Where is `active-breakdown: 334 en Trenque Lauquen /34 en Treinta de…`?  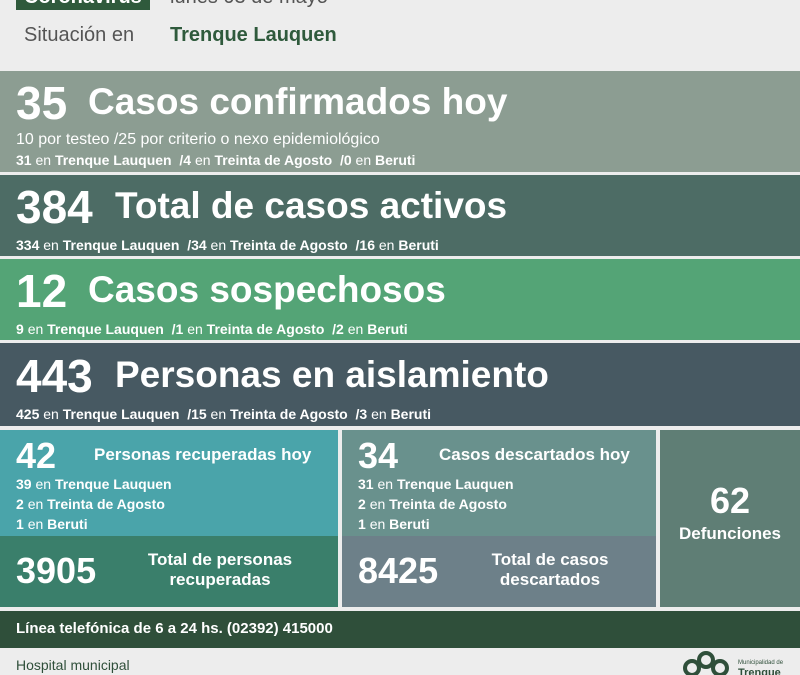
active-breakdown: 334 en Trenque Lauquen /34 en Treinta de… is located at coordinates (227, 245).